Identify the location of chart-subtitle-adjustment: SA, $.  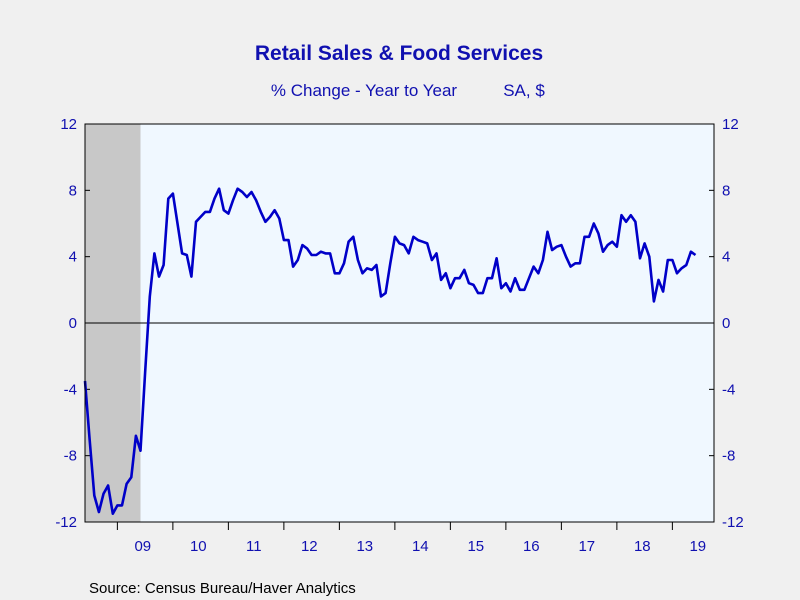
(524, 90).